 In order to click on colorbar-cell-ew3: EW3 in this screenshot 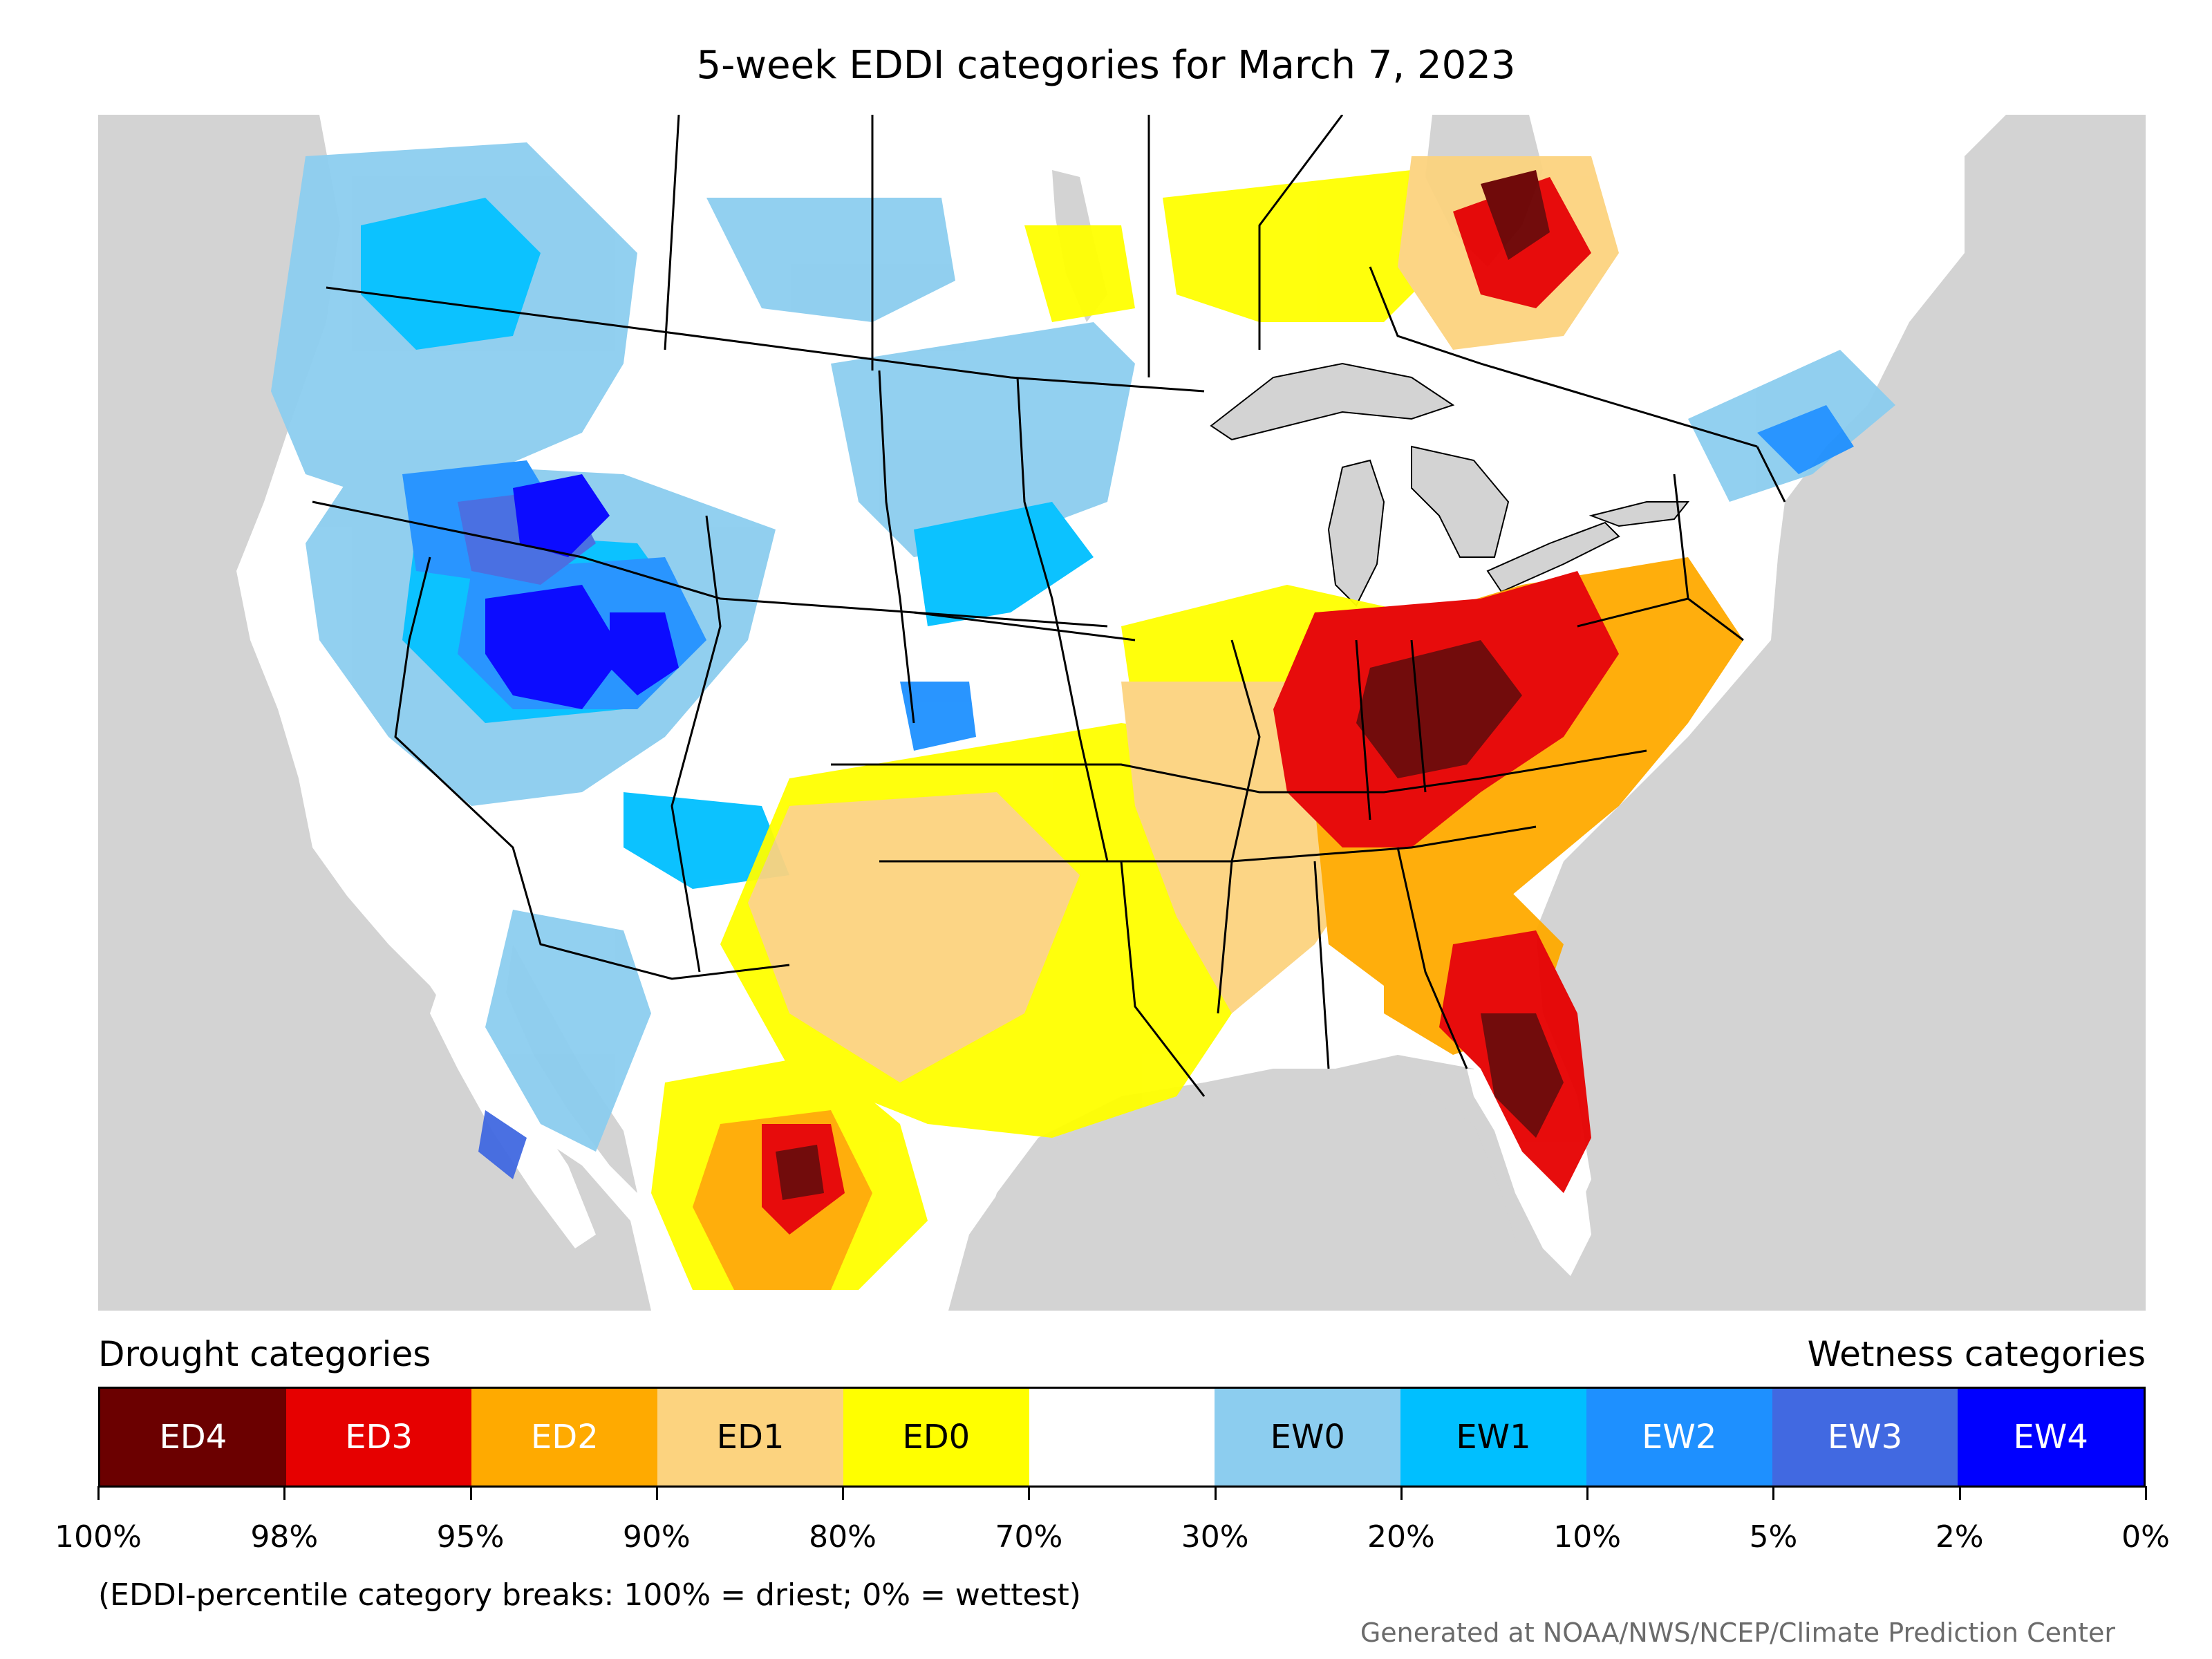, I will do `click(1865, 1437)`.